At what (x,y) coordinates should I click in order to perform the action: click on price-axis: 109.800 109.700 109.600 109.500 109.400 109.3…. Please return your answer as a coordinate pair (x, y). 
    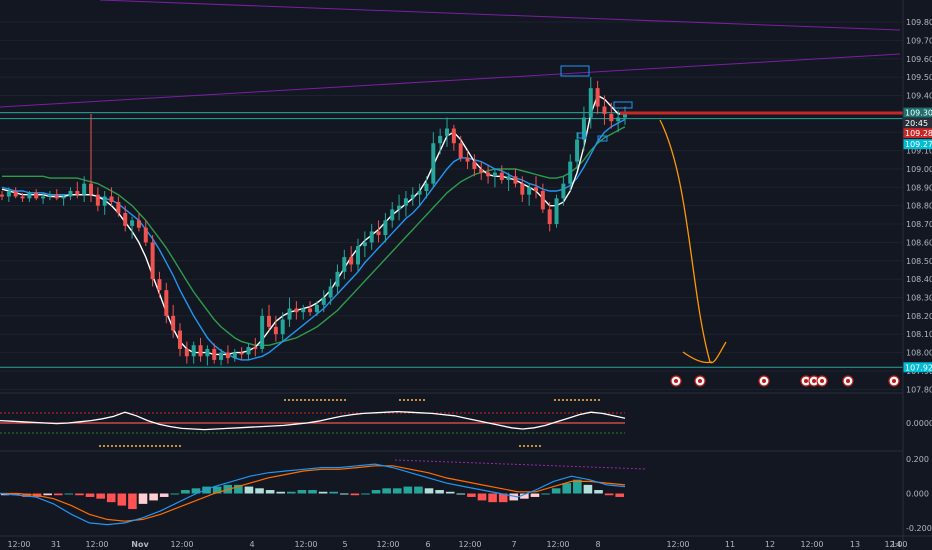
    Looking at the image, I should click on (919, 206).